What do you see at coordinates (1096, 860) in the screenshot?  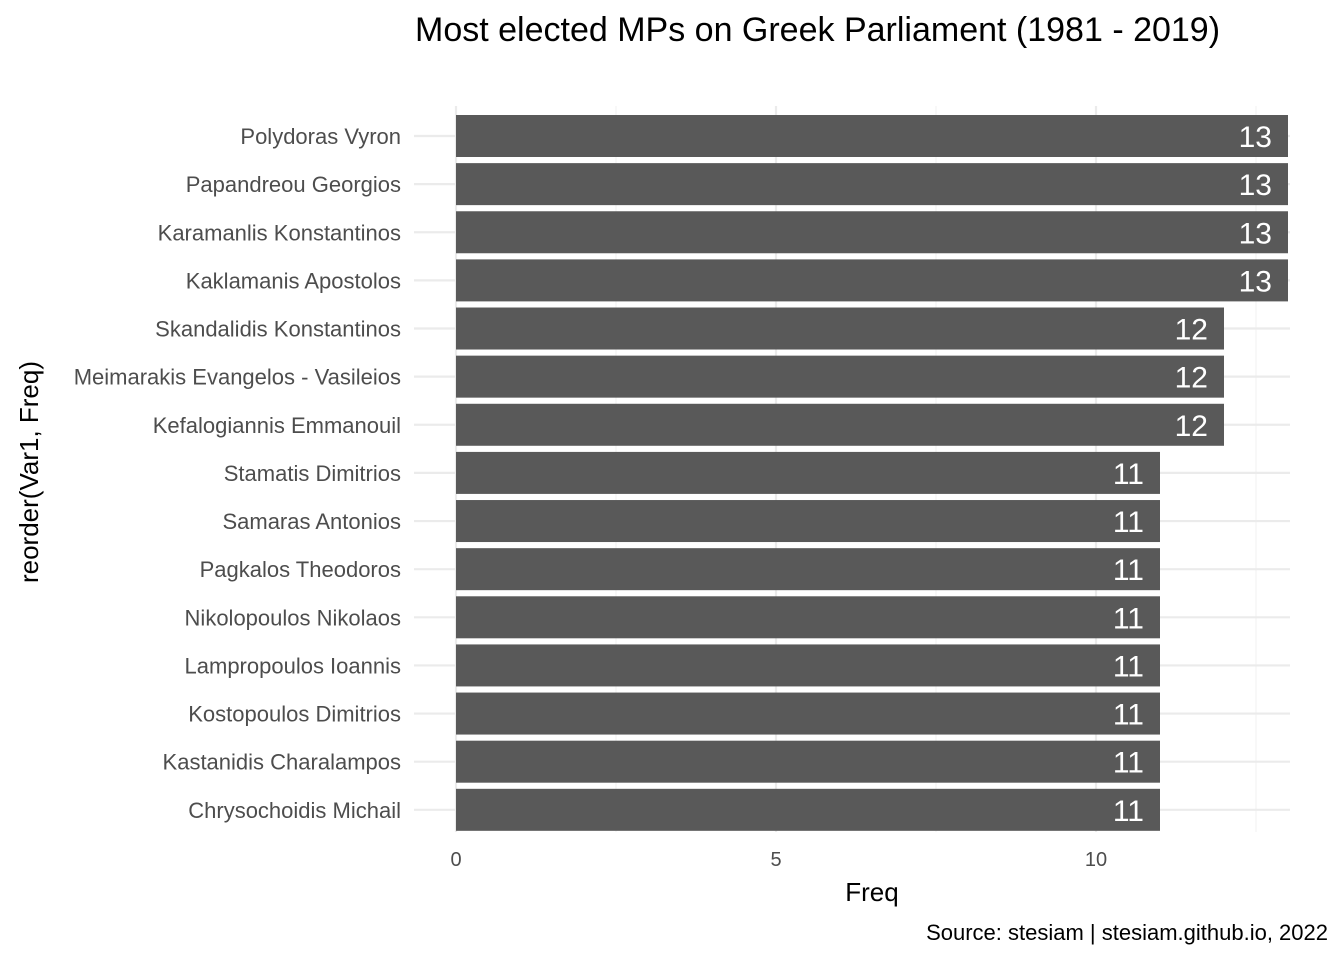 I see `x-tick-label: 10` at bounding box center [1096, 860].